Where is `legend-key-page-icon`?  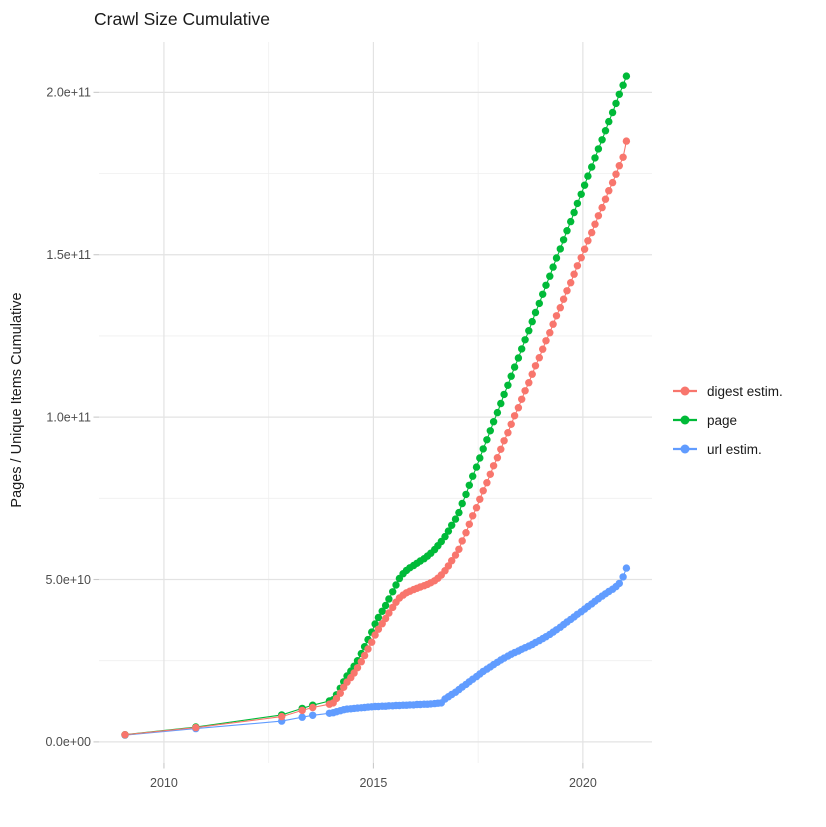 legend-key-page-icon is located at coordinates (685, 420).